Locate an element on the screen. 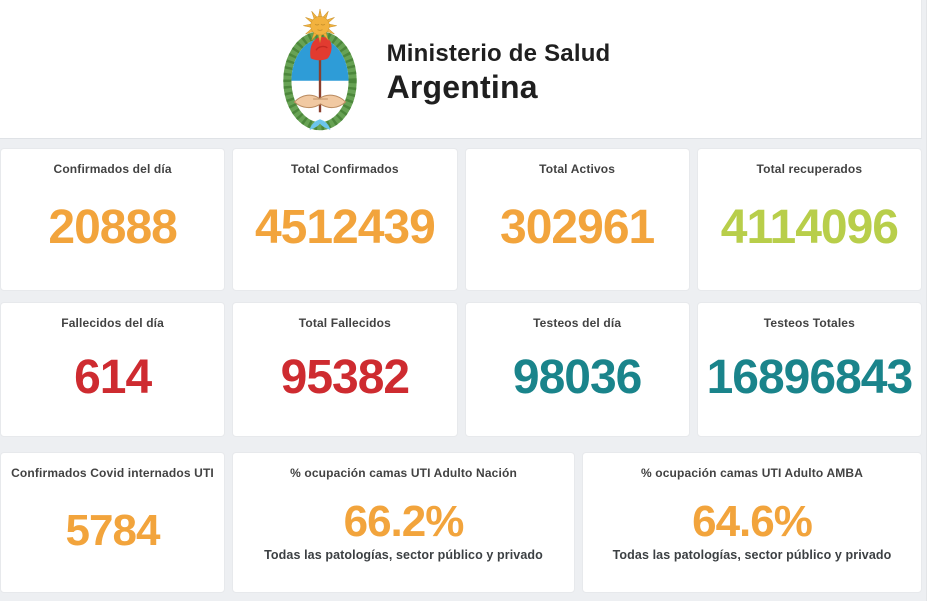 The width and height of the screenshot is (931, 601). scorecard-testeos-totales: Testeos Totales 16896843 is located at coordinates (809, 369).